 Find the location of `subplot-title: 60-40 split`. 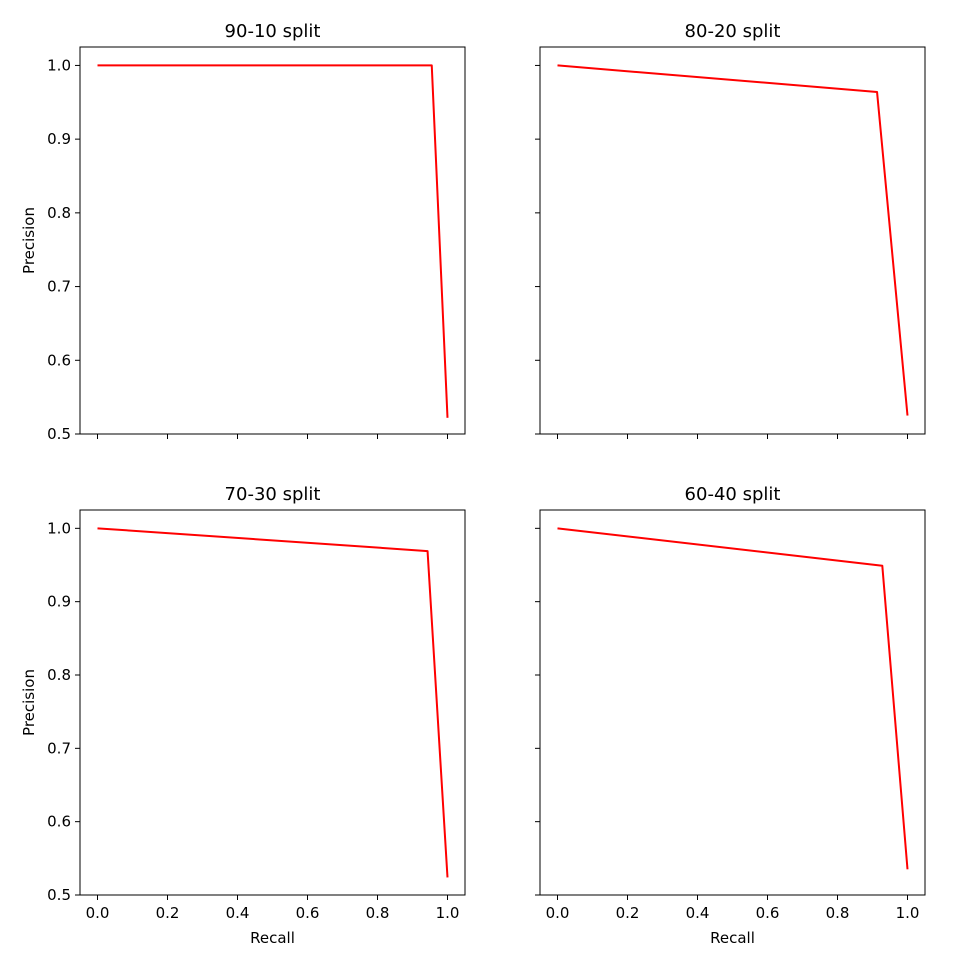

subplot-title: 60-40 split is located at coordinates (733, 494).